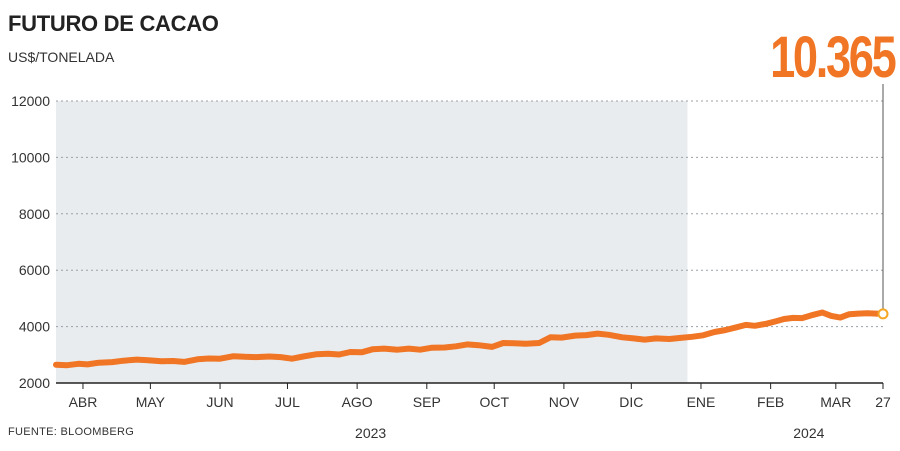  Describe the element at coordinates (833, 57) in the screenshot. I see `latest-value-label: 10.365` at that location.